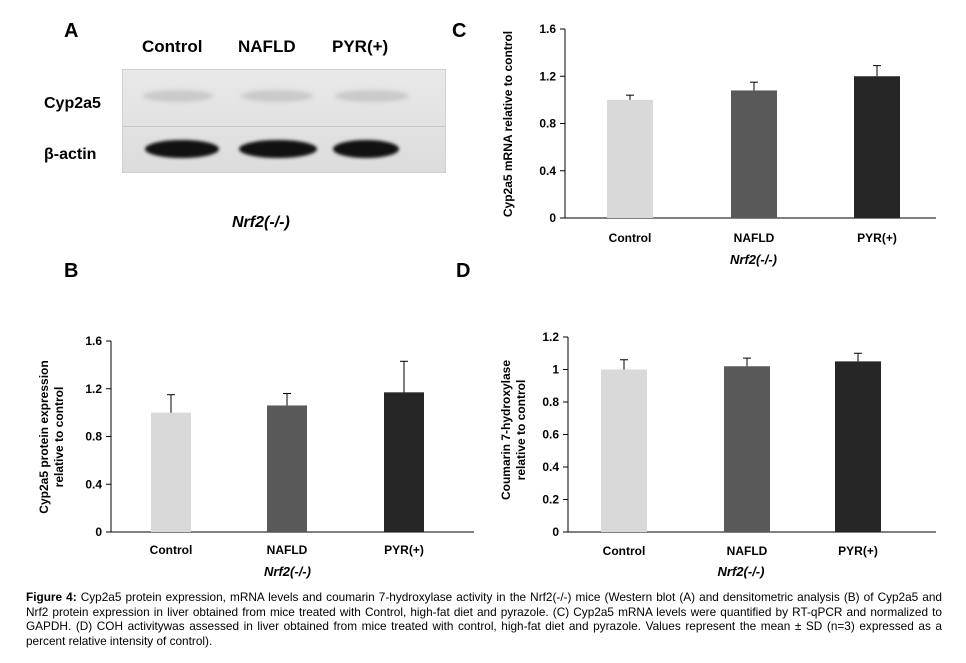  What do you see at coordinates (287, 550) in the screenshot?
I see `b-category-label-1: NAFLD` at bounding box center [287, 550].